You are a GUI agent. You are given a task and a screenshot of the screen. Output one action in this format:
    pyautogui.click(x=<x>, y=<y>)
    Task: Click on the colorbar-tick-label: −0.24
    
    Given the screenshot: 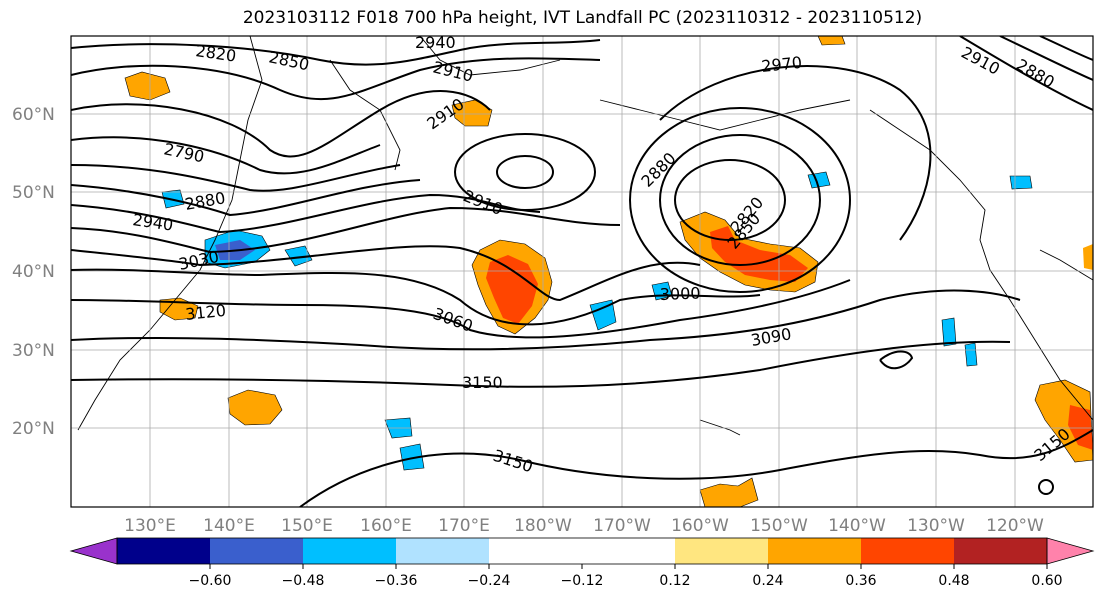 What is the action you would take?
    pyautogui.click(x=489, y=581)
    